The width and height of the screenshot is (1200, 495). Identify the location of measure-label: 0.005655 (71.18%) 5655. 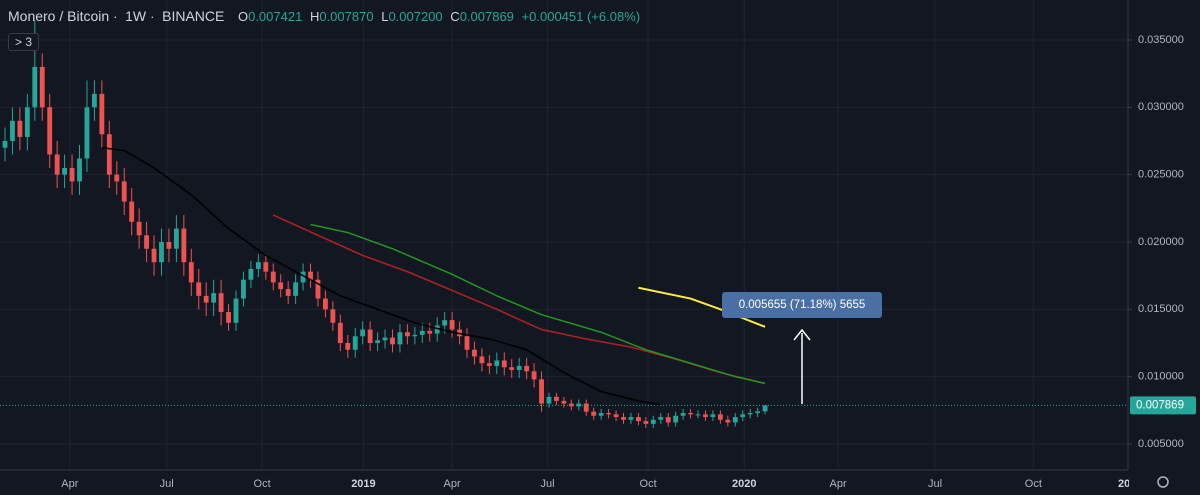
(802, 305).